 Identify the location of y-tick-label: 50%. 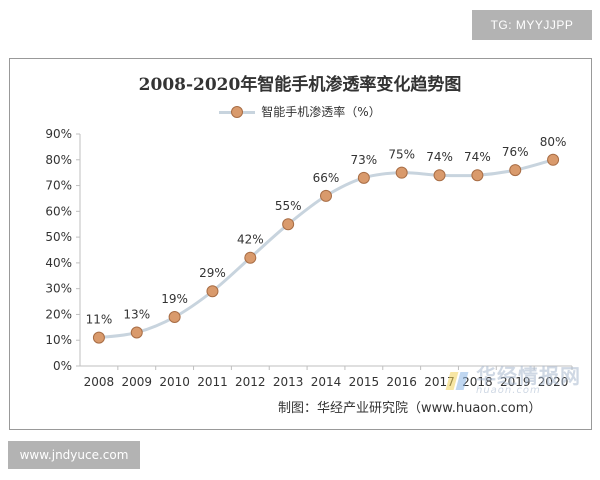
(58, 237).